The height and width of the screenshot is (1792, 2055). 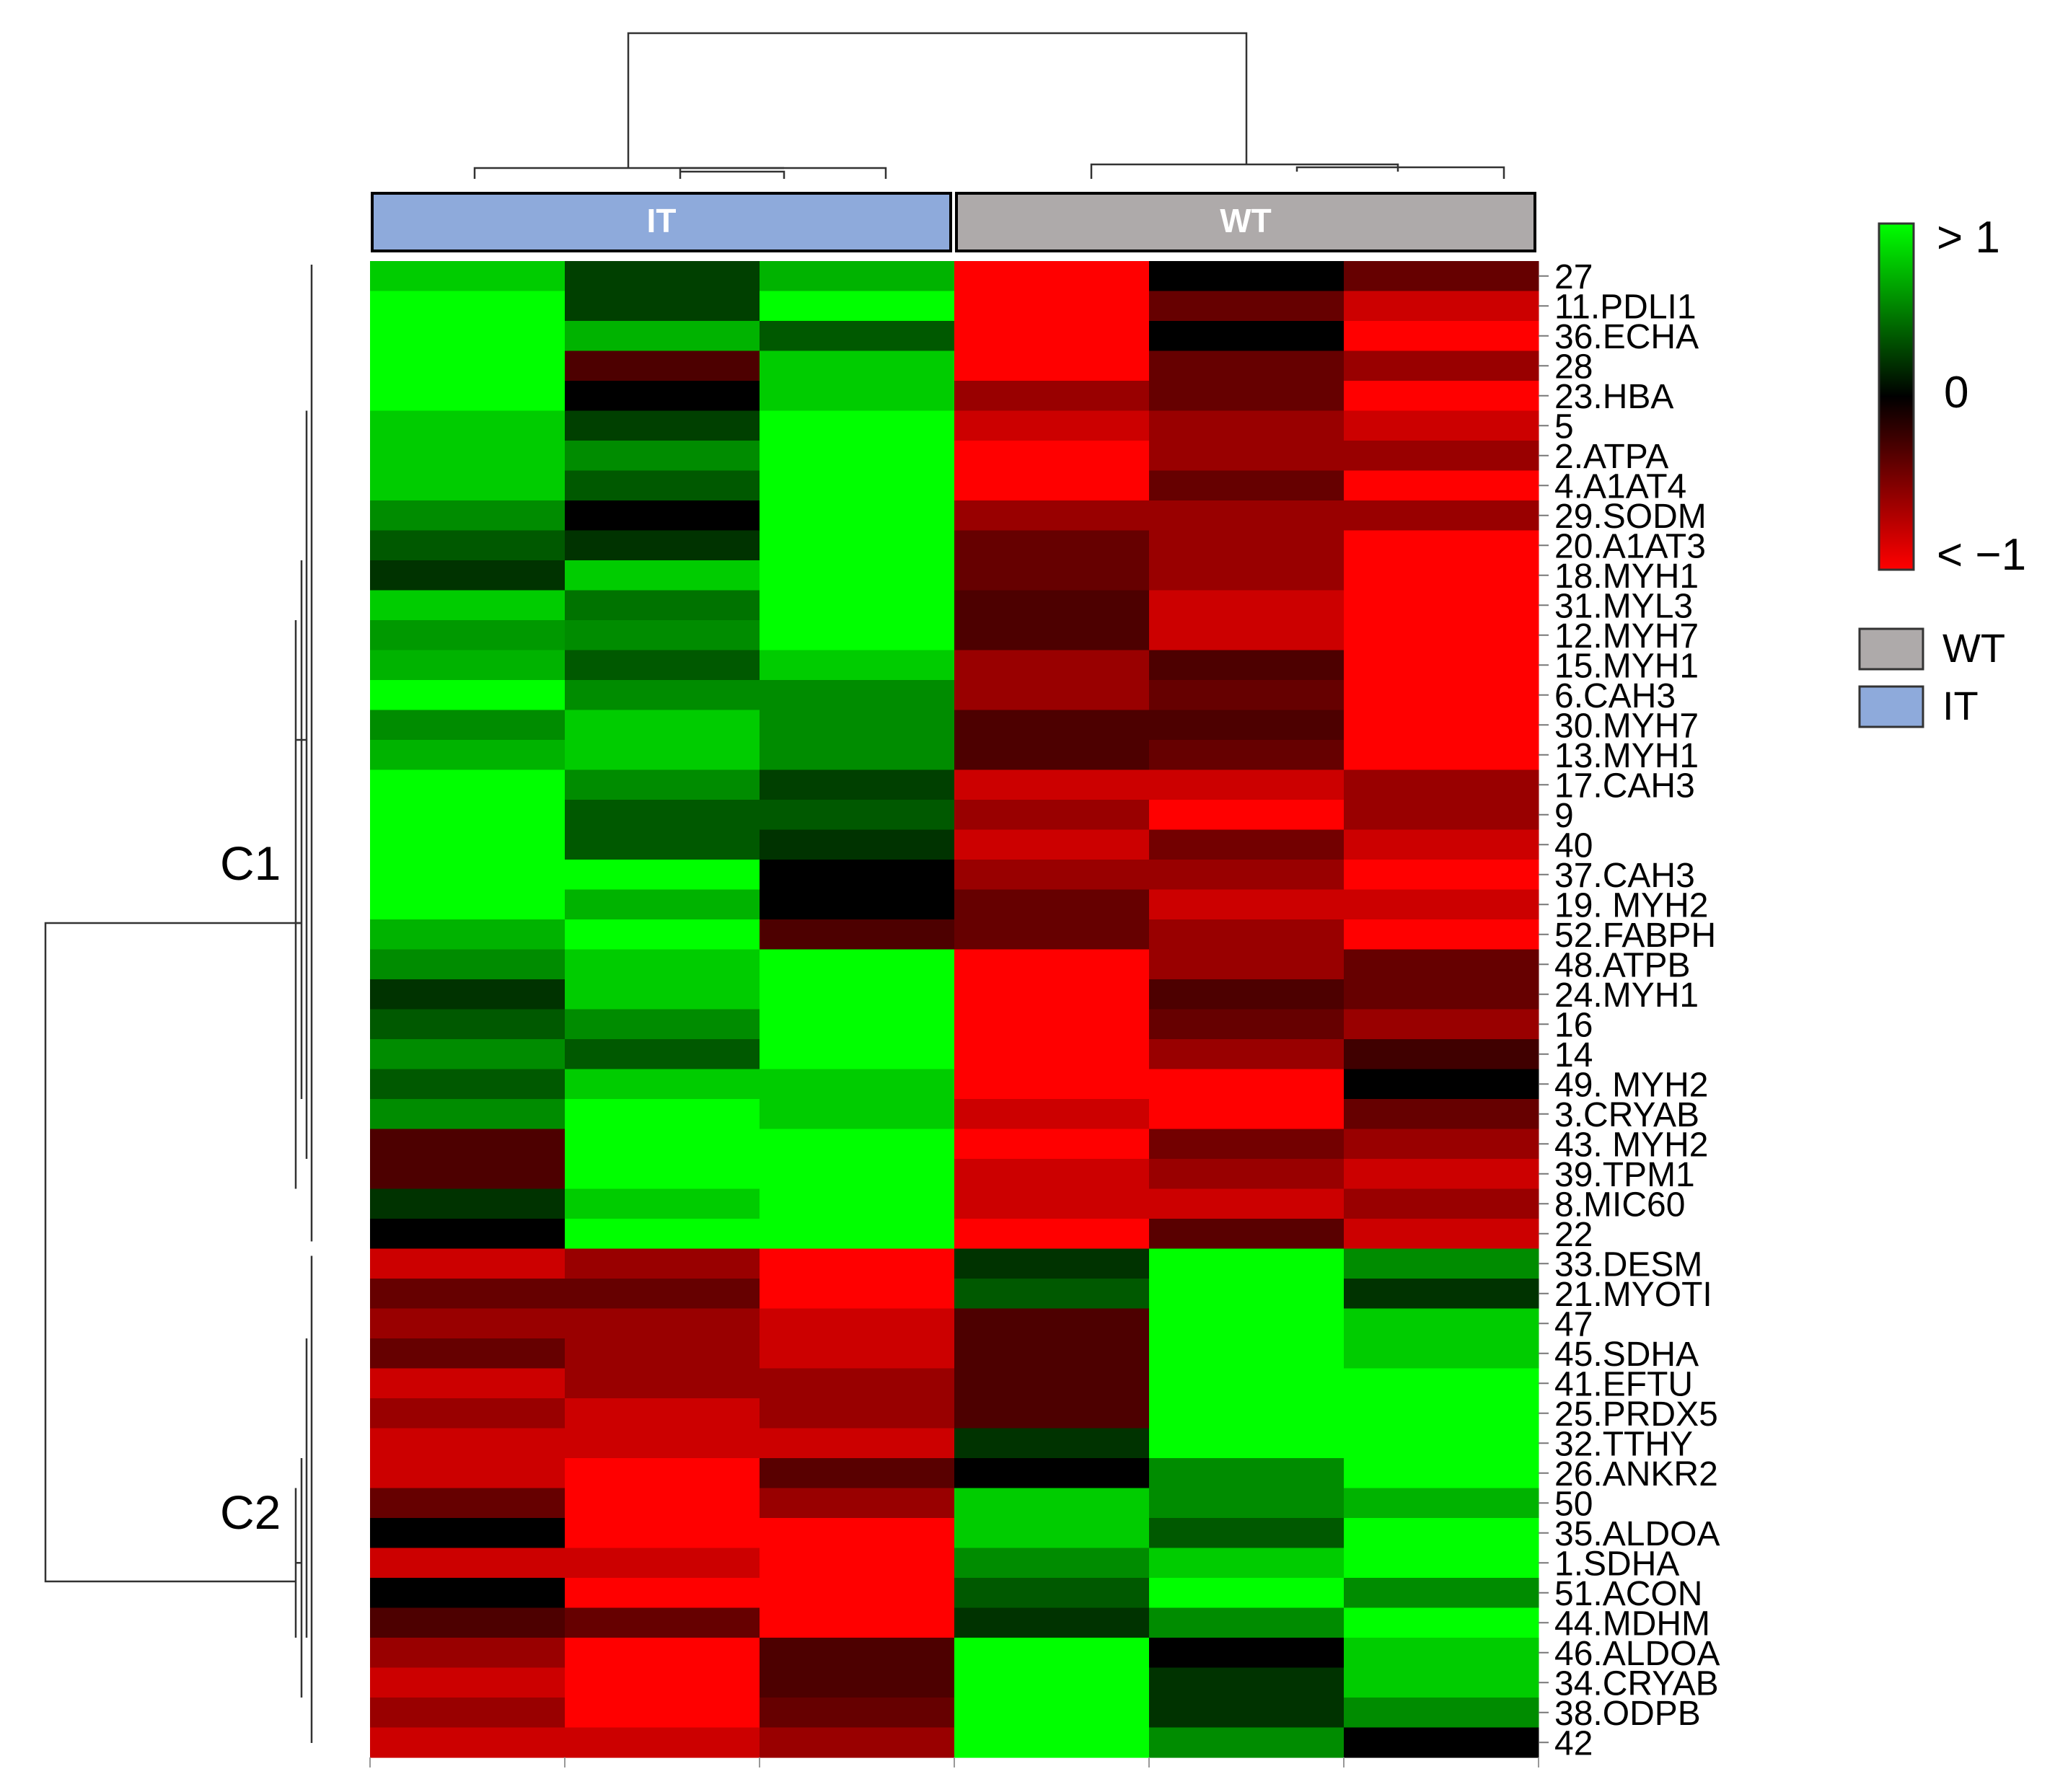 What do you see at coordinates (1615, 696) in the screenshot?
I see `row-label: 6.CAH3` at bounding box center [1615, 696].